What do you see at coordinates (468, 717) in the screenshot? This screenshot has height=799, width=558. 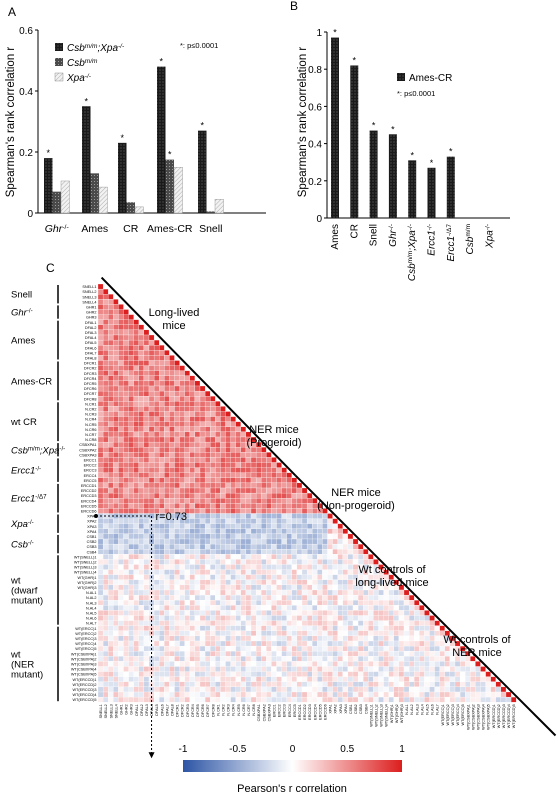 I see `heatmap-col-label: WT(CSBXPA)1` at bounding box center [468, 717].